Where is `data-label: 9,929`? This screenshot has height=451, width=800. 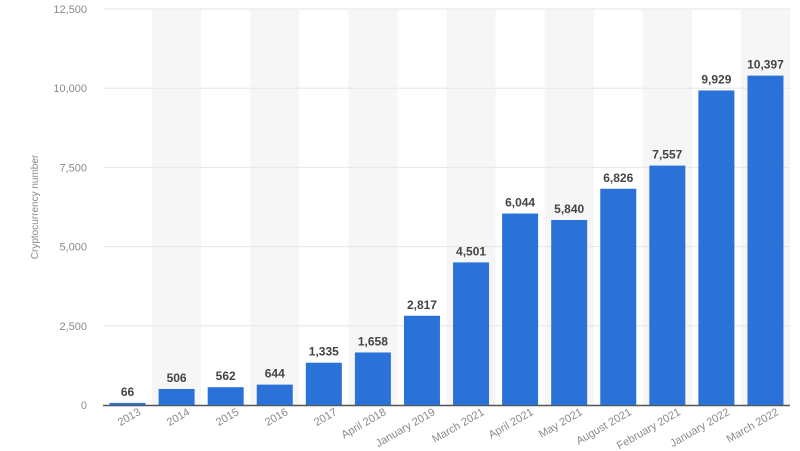
data-label: 9,929 is located at coordinates (716, 79).